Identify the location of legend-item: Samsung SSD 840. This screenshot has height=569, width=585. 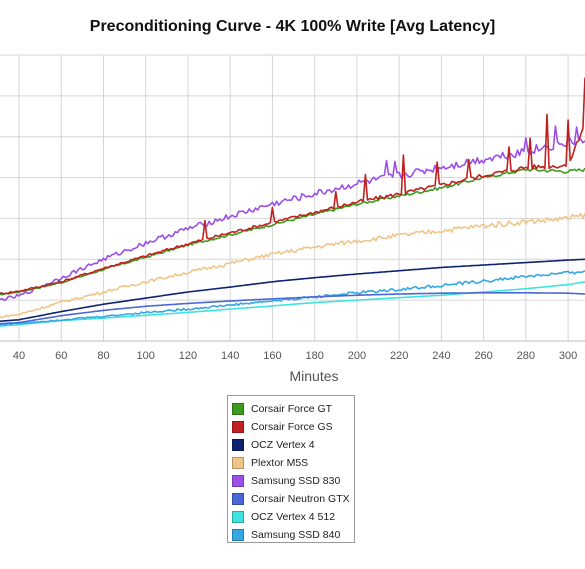
(293, 535).